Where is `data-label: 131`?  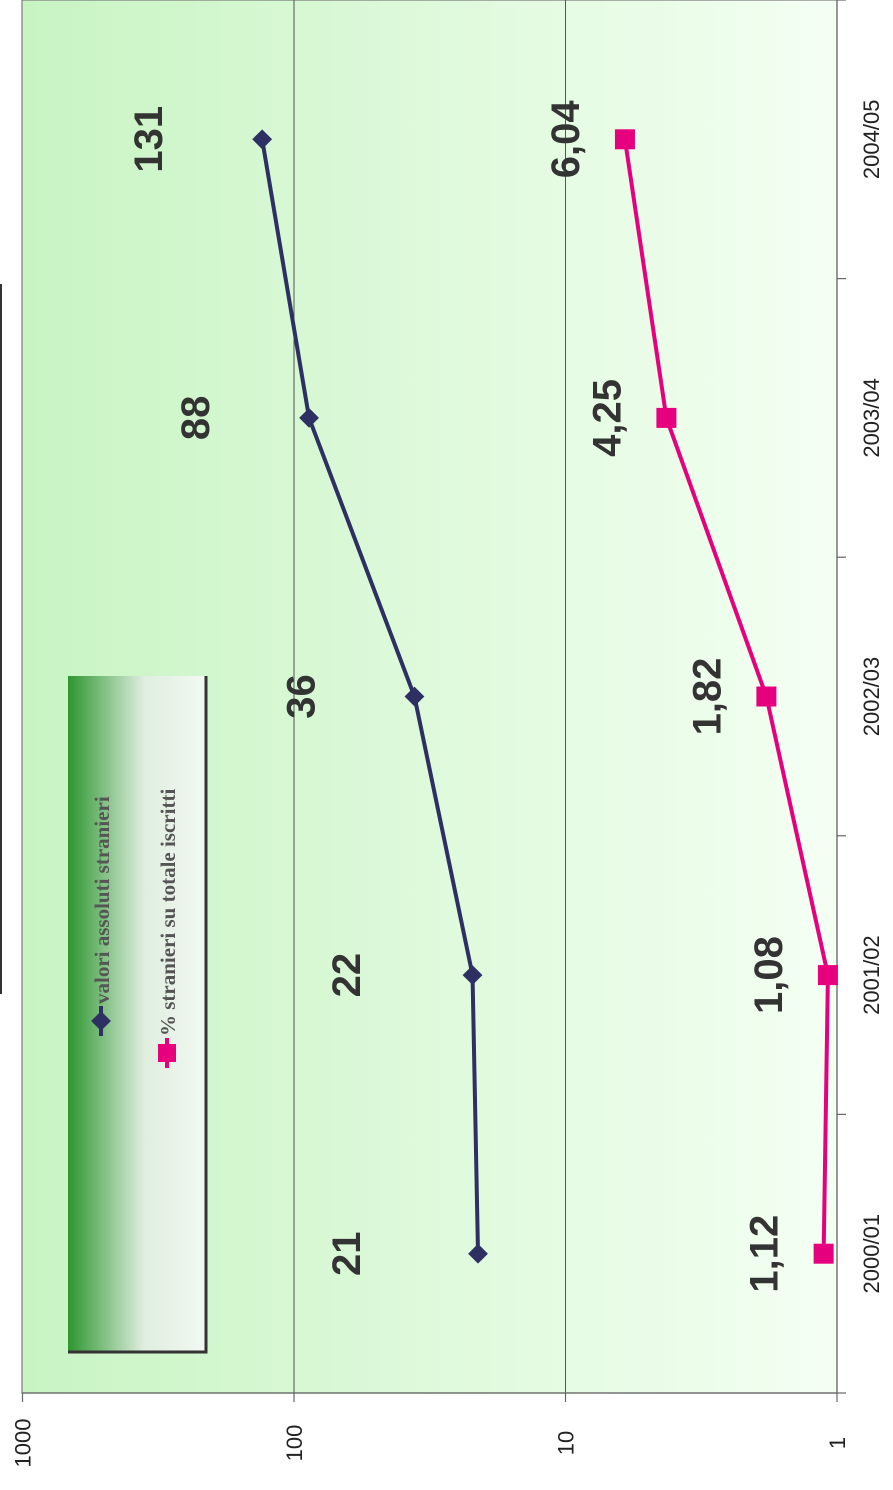
data-label: 131 is located at coordinates (149, 139).